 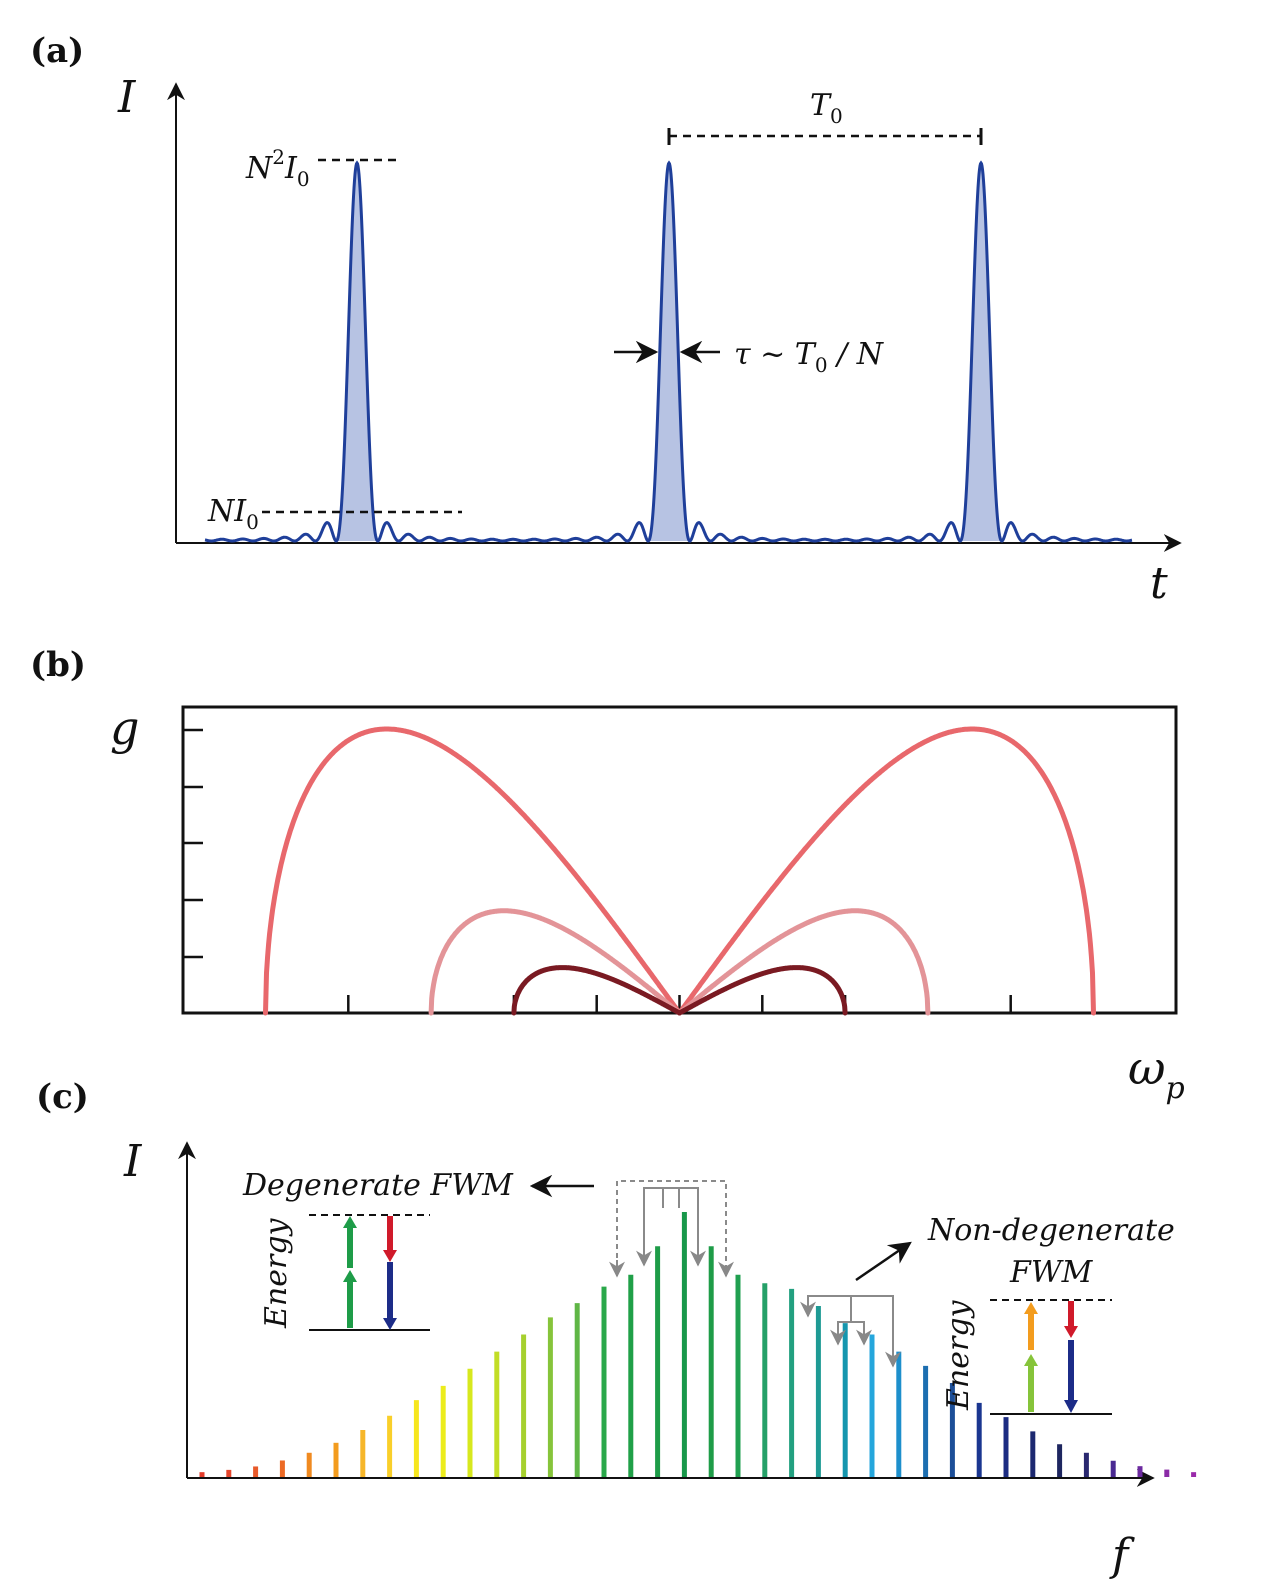 What do you see at coordinates (1122, 1555) in the screenshot?
I see `x-axis-label: f` at bounding box center [1122, 1555].